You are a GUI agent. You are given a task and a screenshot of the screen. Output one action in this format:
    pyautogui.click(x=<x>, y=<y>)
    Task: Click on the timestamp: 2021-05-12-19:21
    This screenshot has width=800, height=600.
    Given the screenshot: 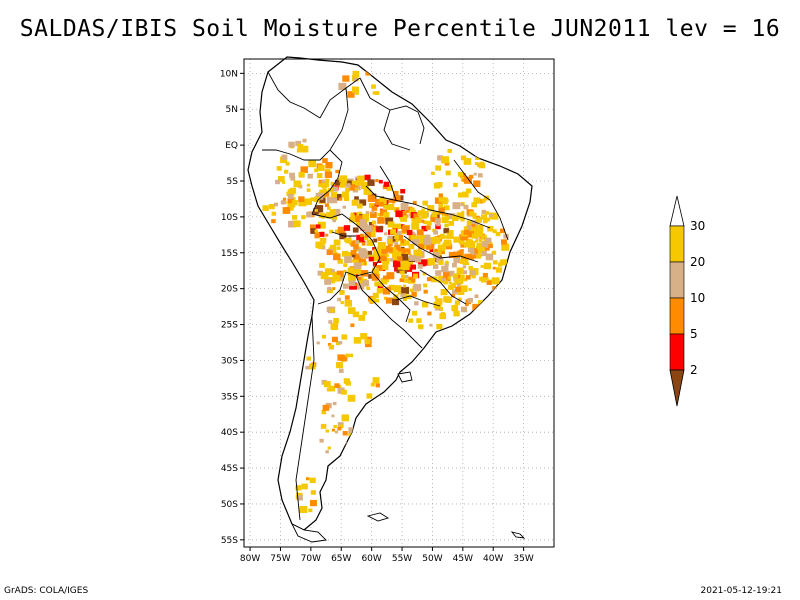 What is the action you would take?
    pyautogui.click(x=741, y=591)
    